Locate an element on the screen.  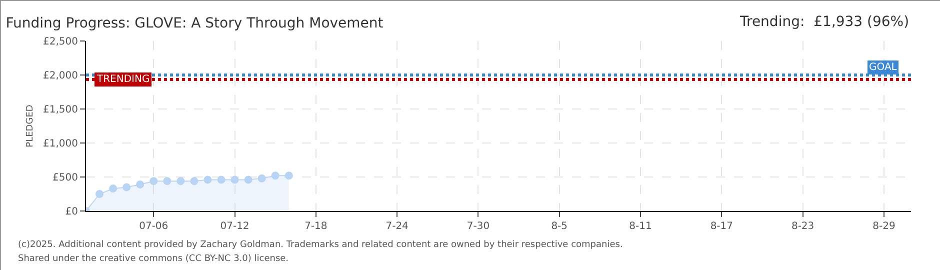
x-tick-label: 07-06 is located at coordinates (153, 226).